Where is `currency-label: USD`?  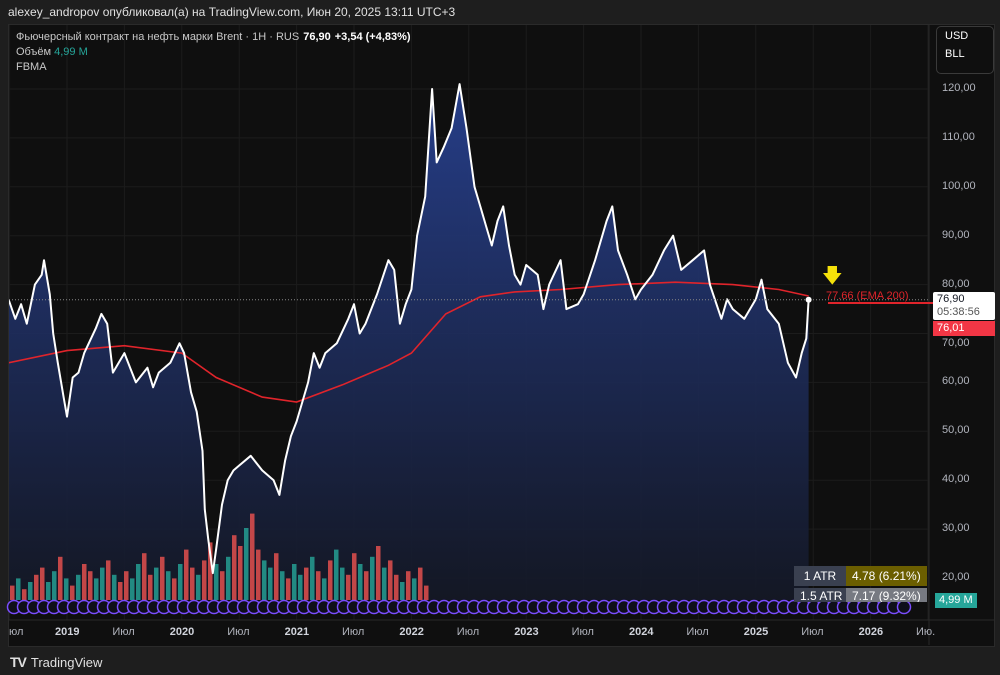 currency-label: USD is located at coordinates (957, 36).